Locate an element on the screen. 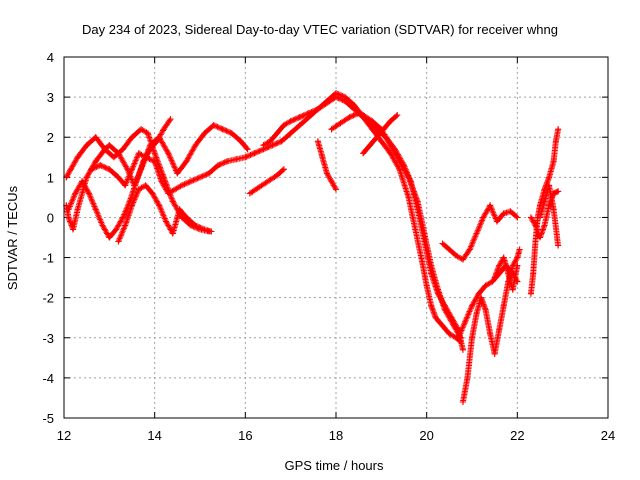 This screenshot has height=480, width=640. x-tick-label: 14 is located at coordinates (154, 435).